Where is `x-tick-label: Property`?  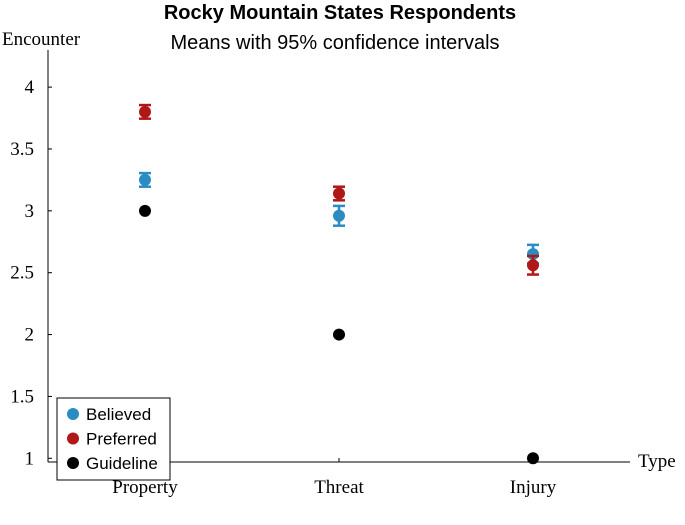
x-tick-label: Property is located at coordinates (145, 487).